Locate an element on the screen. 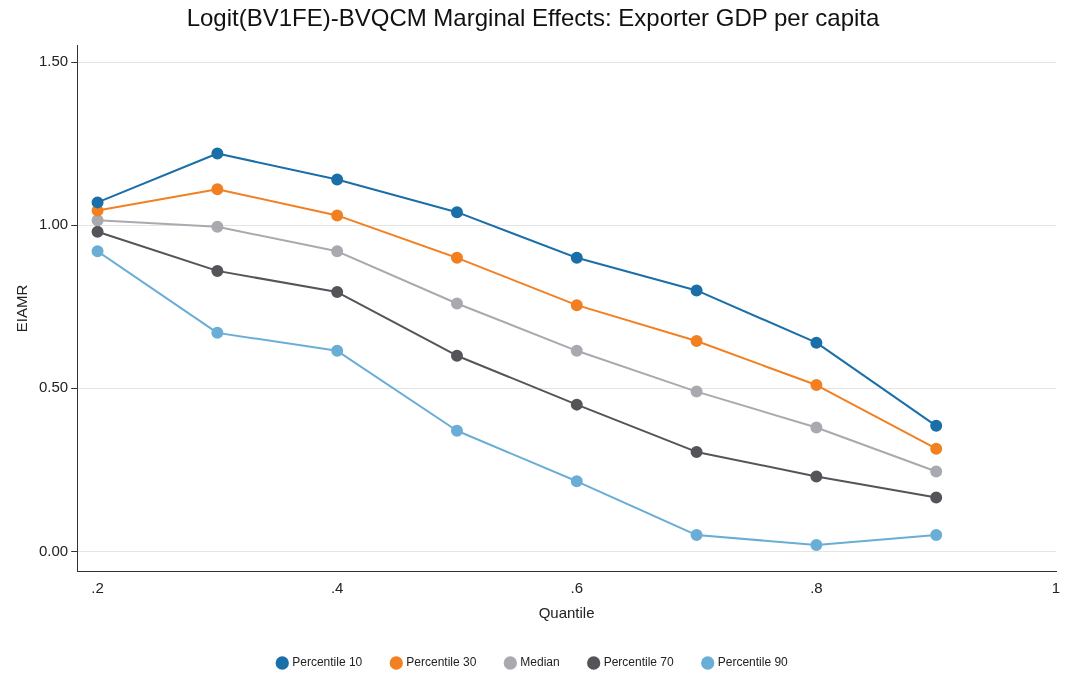 The image size is (1066, 684). x-tick-label: .4 is located at coordinates (337, 588).